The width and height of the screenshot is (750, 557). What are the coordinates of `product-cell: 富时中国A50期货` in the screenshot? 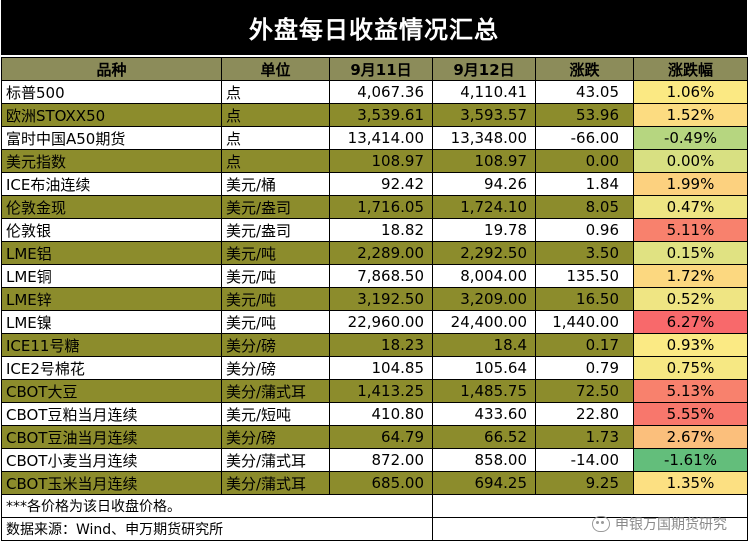 It's located at (111, 138).